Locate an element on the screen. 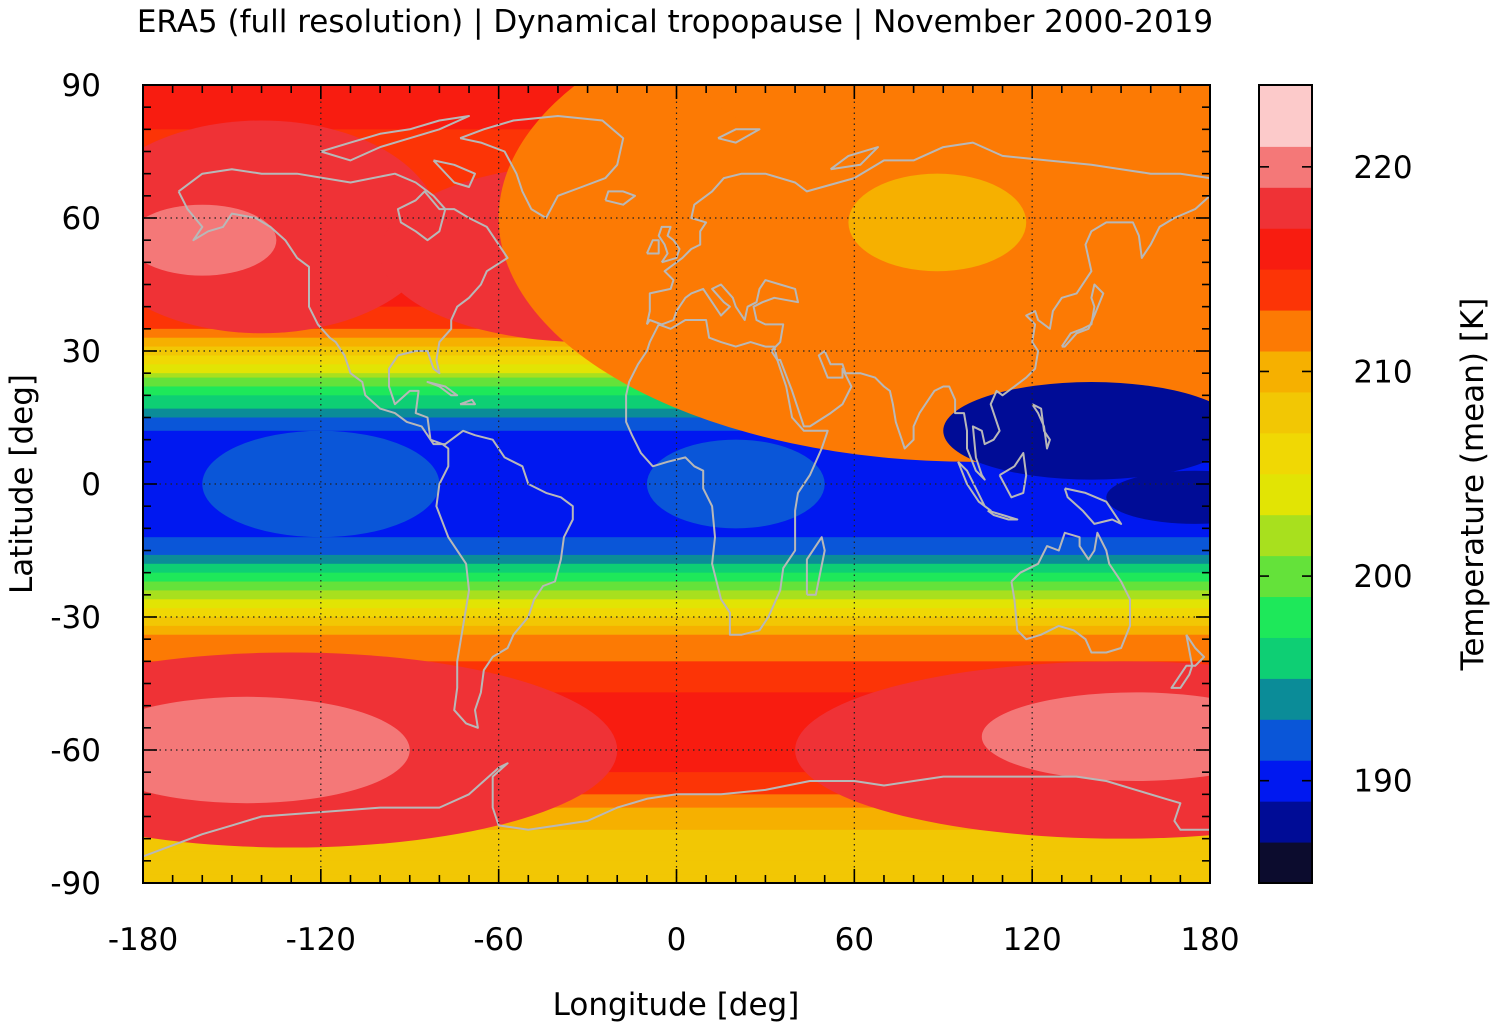 This screenshot has height=1029, width=1494. x-tick-label: -60 is located at coordinates (498, 940).